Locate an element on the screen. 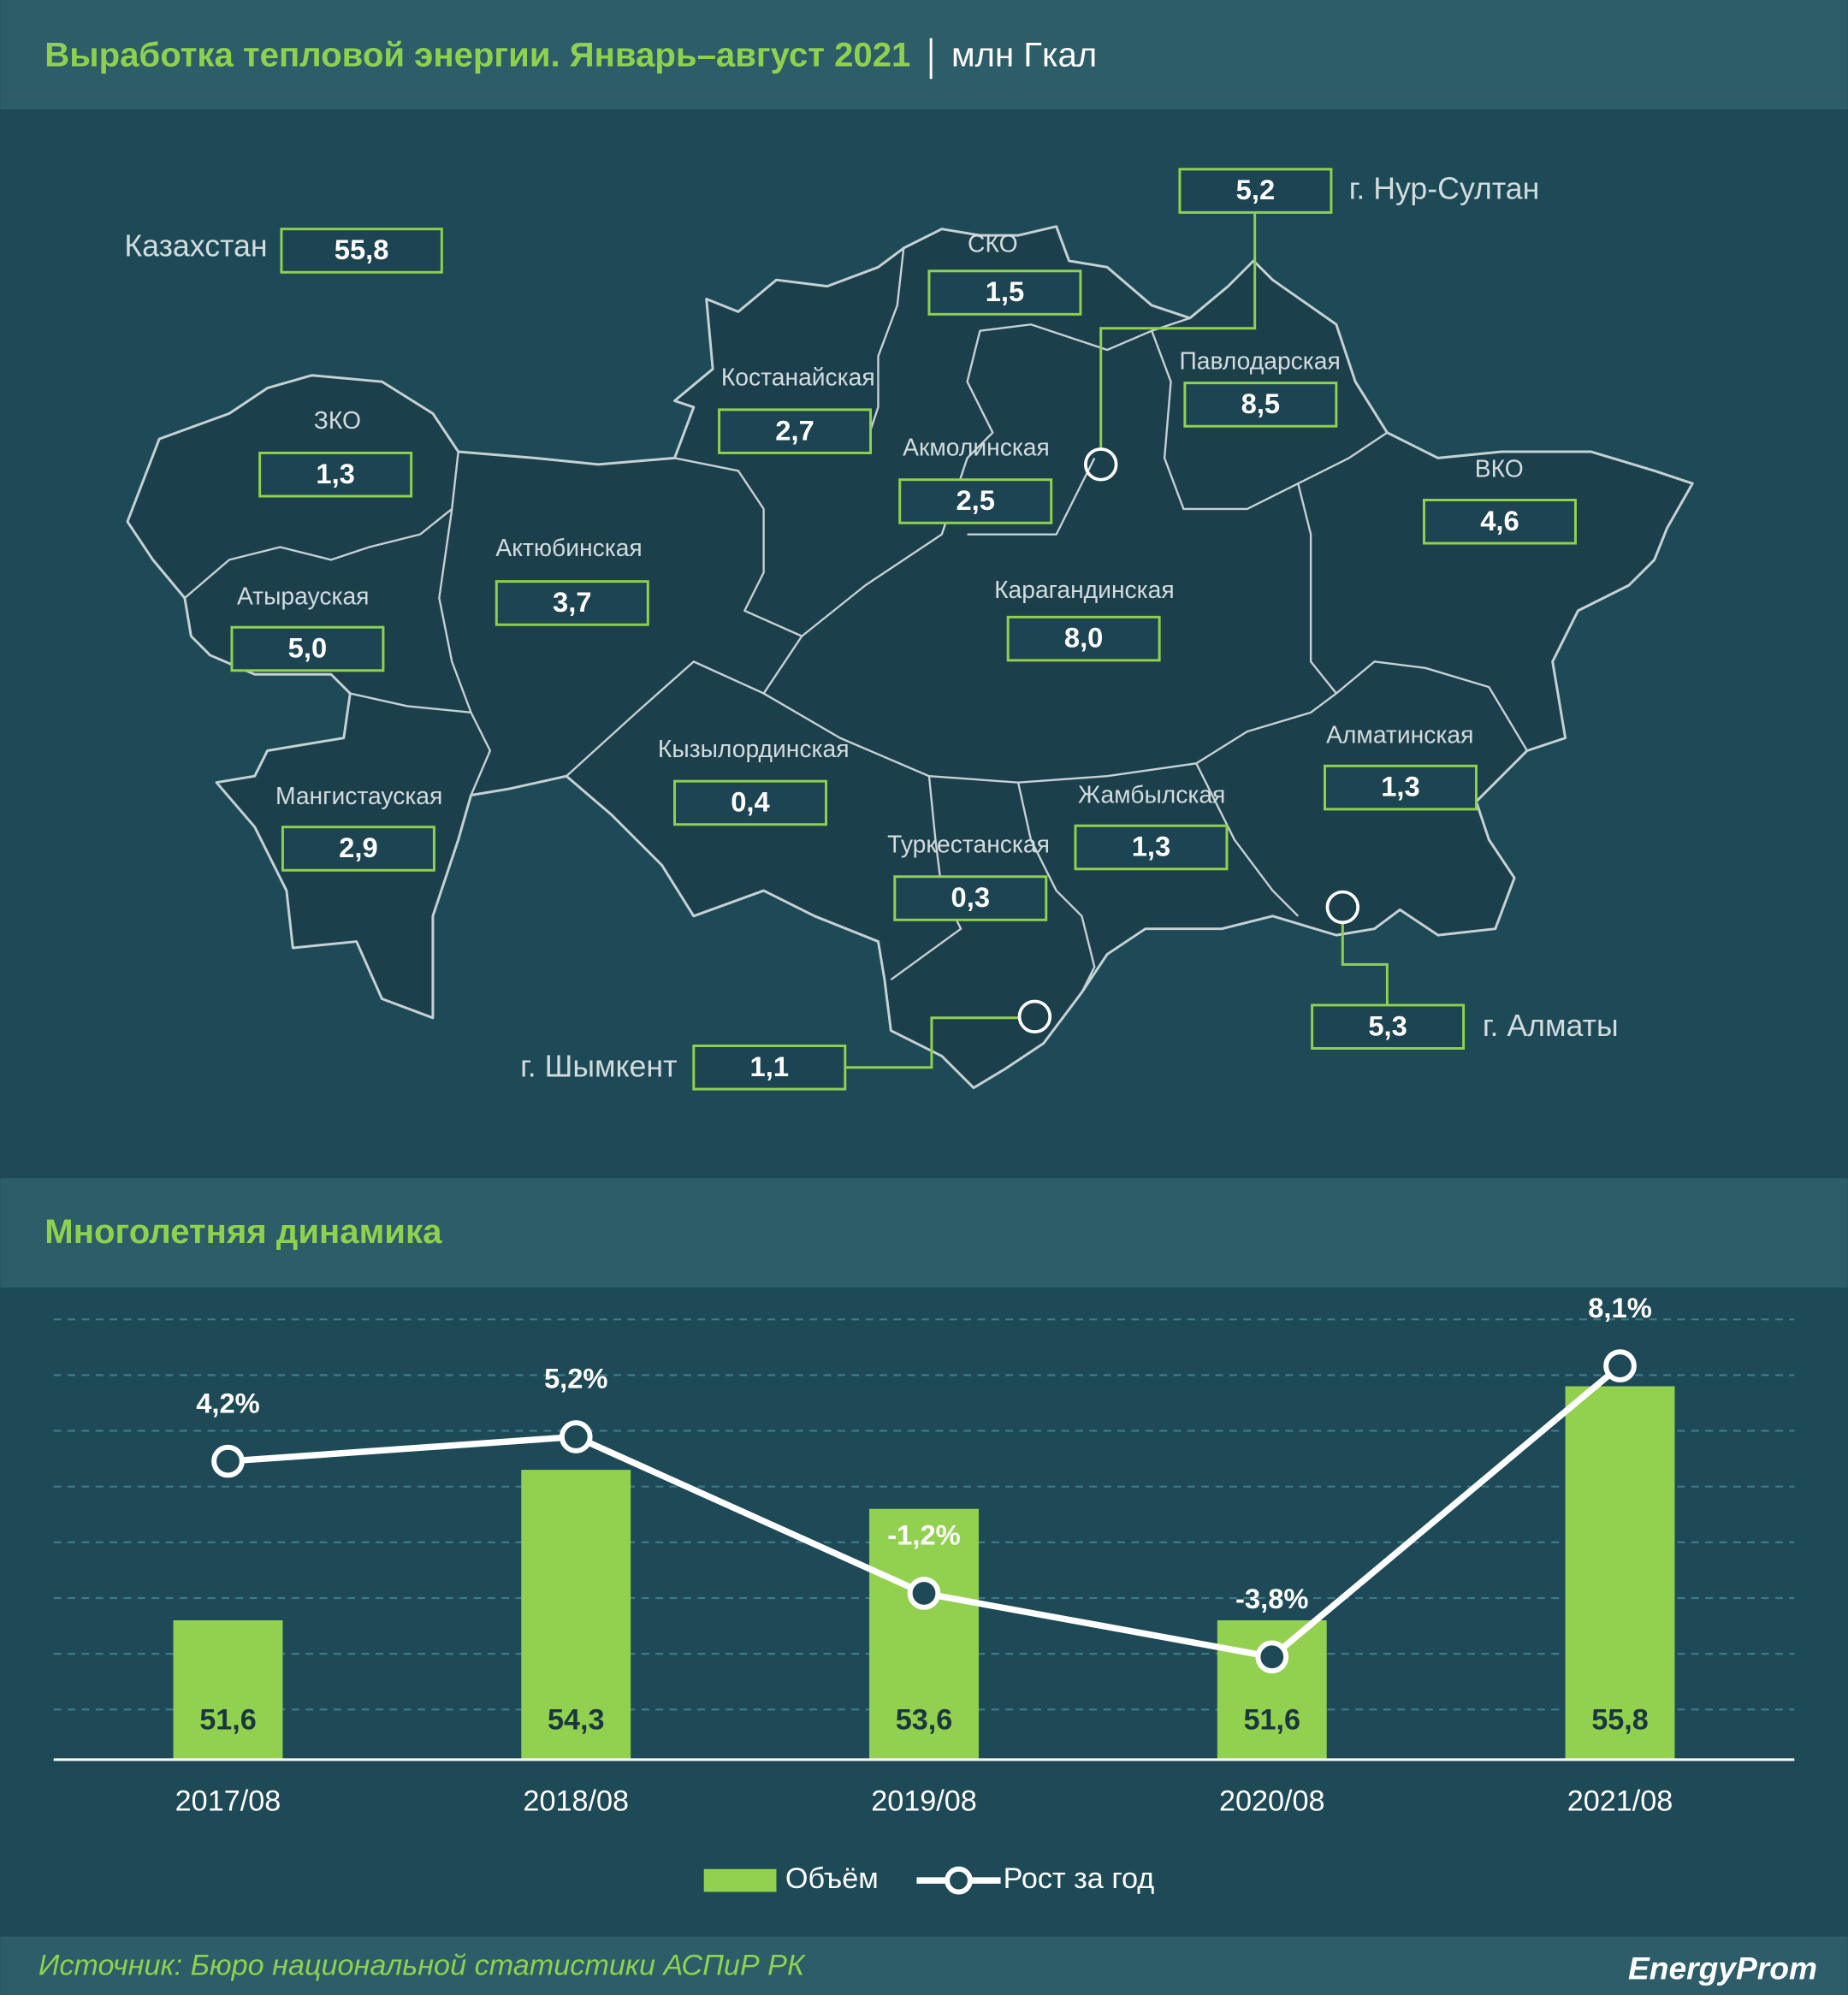 Image resolution: width=1848 pixels, height=1995 pixels. region-value: 2,7 is located at coordinates (794, 430).